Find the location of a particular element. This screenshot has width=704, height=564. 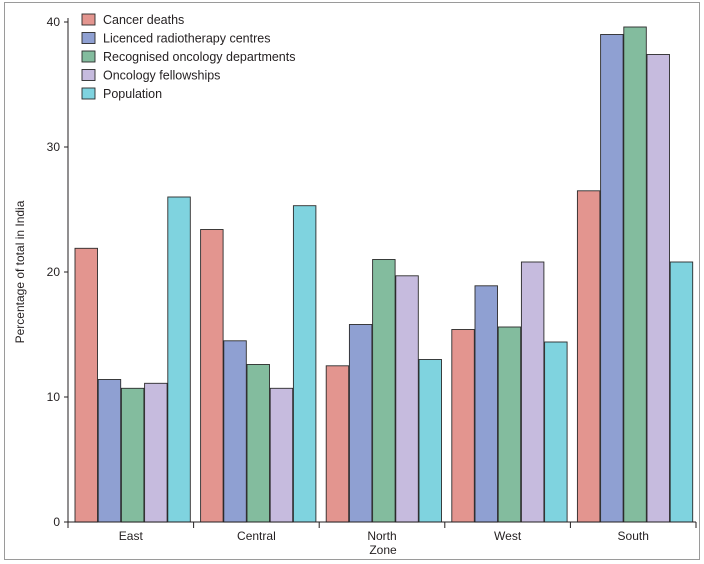

y-tick-label: 40 is located at coordinates (54, 22).